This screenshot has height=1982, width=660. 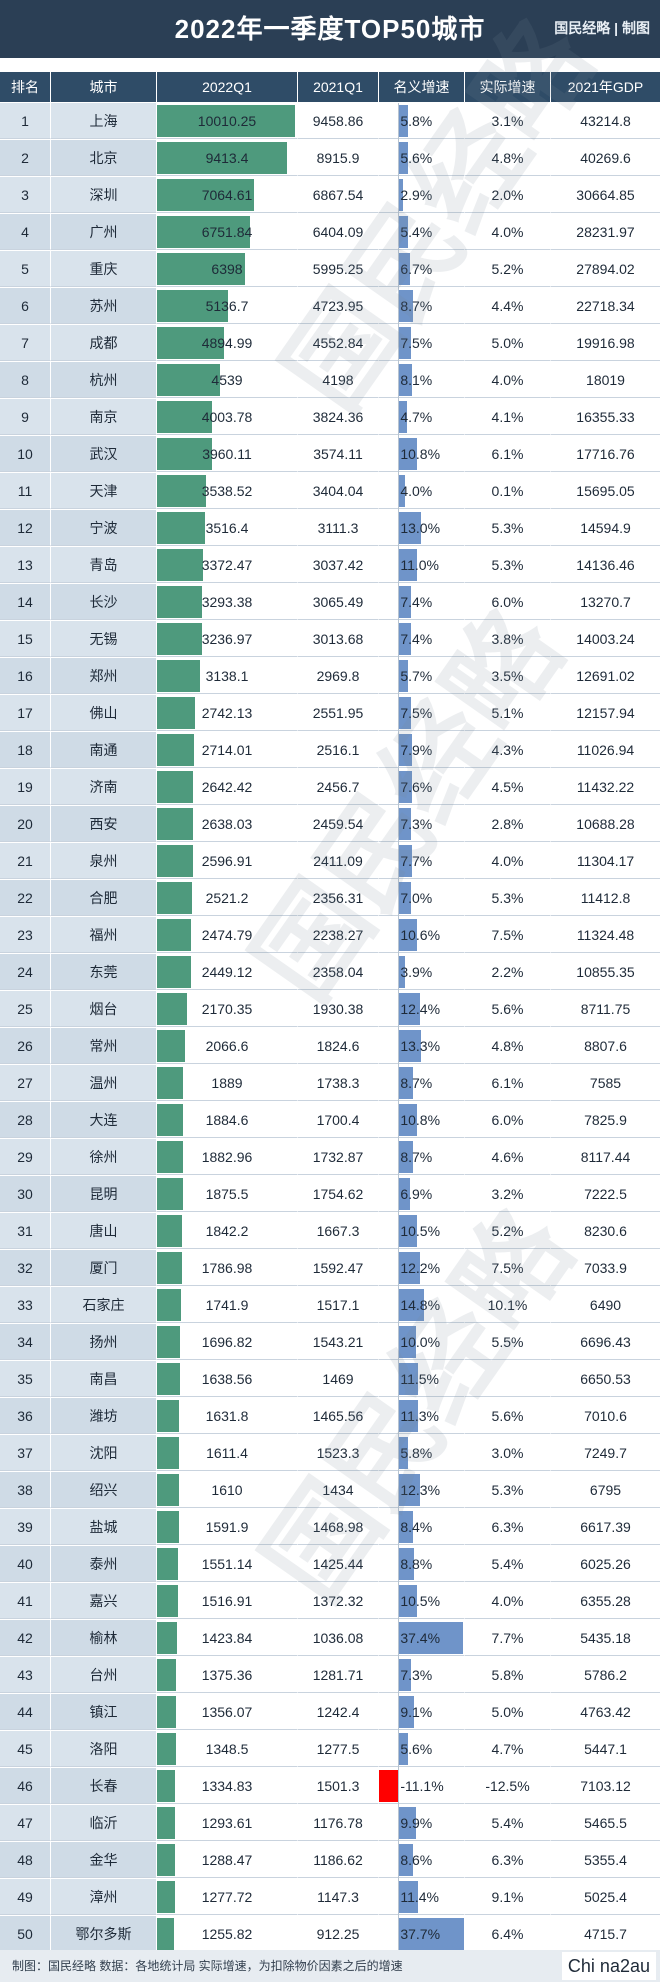 What do you see at coordinates (25, 454) in the screenshot?
I see `rank-cell: 10` at bounding box center [25, 454].